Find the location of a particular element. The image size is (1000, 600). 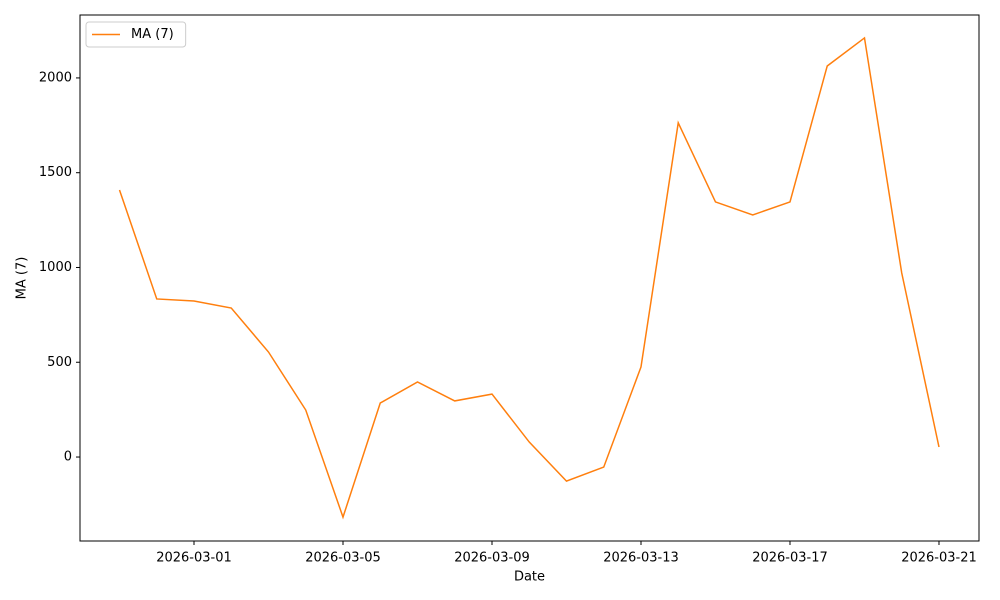

legend-label: MA (7) is located at coordinates (152, 34).